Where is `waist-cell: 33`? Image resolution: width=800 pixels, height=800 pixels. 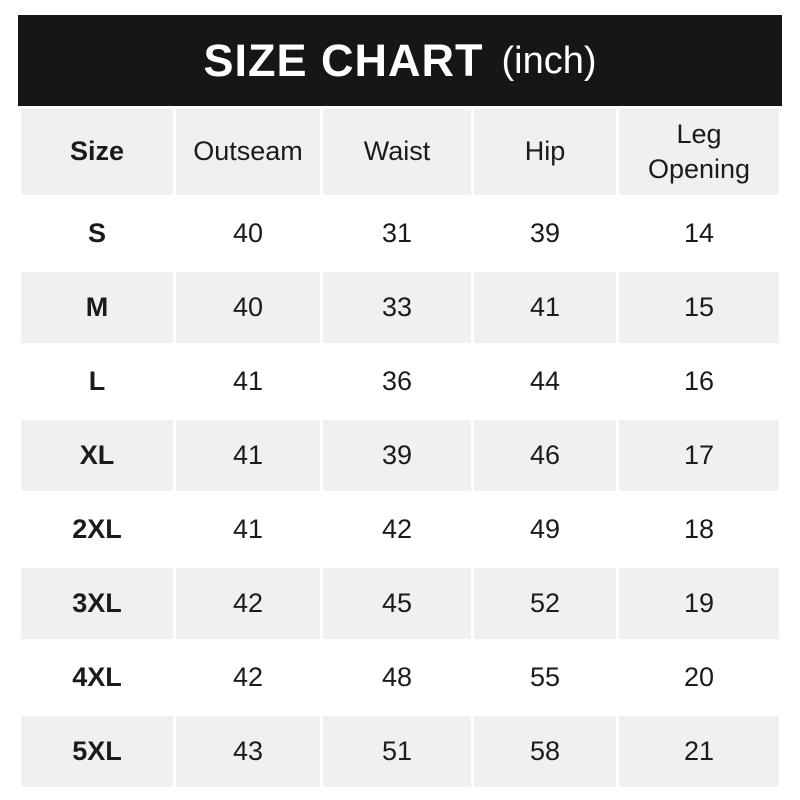
waist-cell: 33 is located at coordinates (397, 307).